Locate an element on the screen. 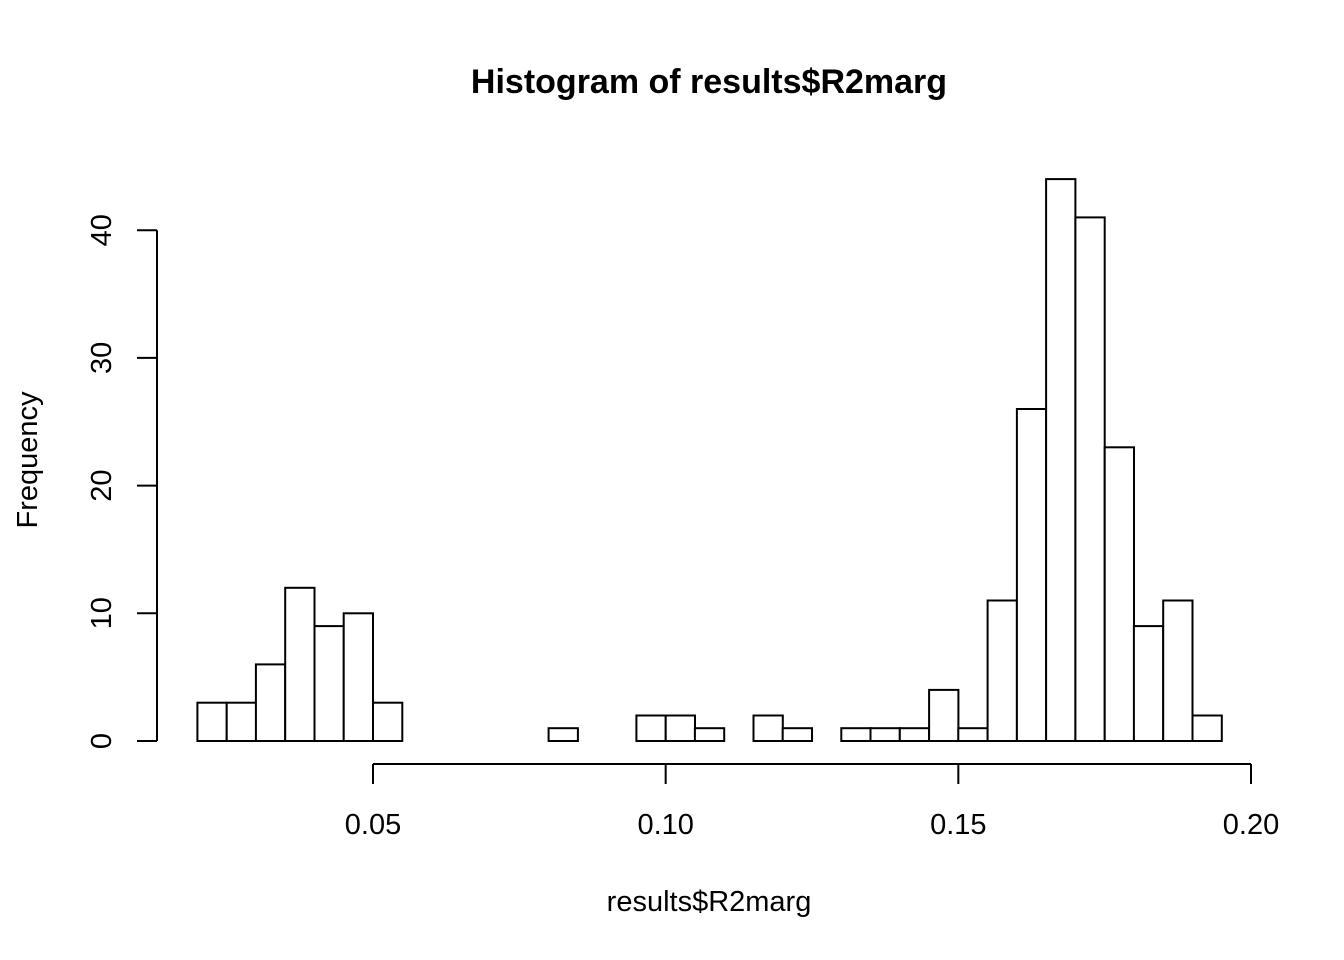  y-tick-label: 0 is located at coordinates (102, 741).